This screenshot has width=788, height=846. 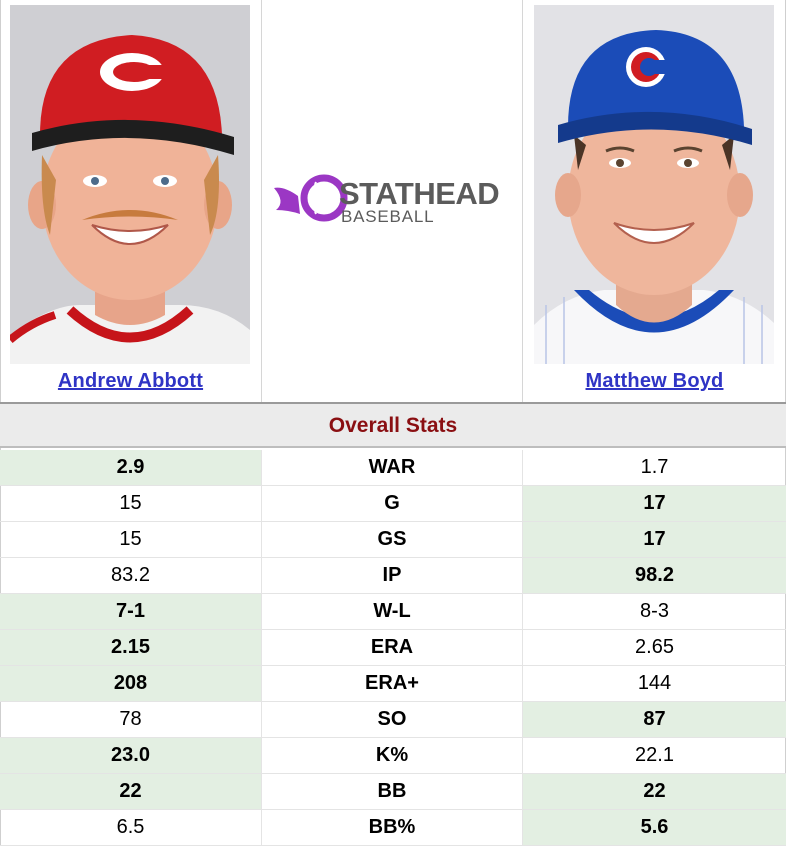 I want to click on stat-row-bb: 6.5 BB% 5.6, so click(x=393, y=828).